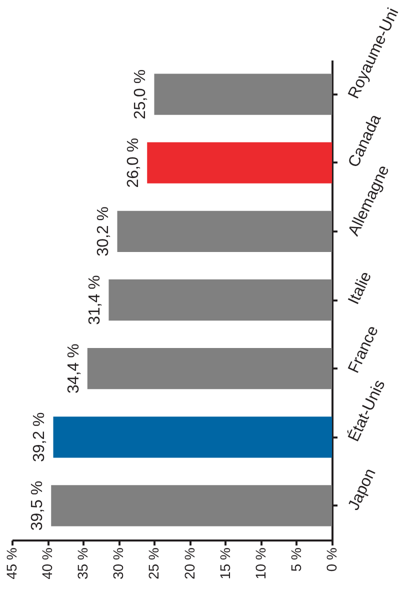 Image resolution: width=414 pixels, height=593 pixels. I want to click on x-tick-label: 45 %, so click(12, 564).